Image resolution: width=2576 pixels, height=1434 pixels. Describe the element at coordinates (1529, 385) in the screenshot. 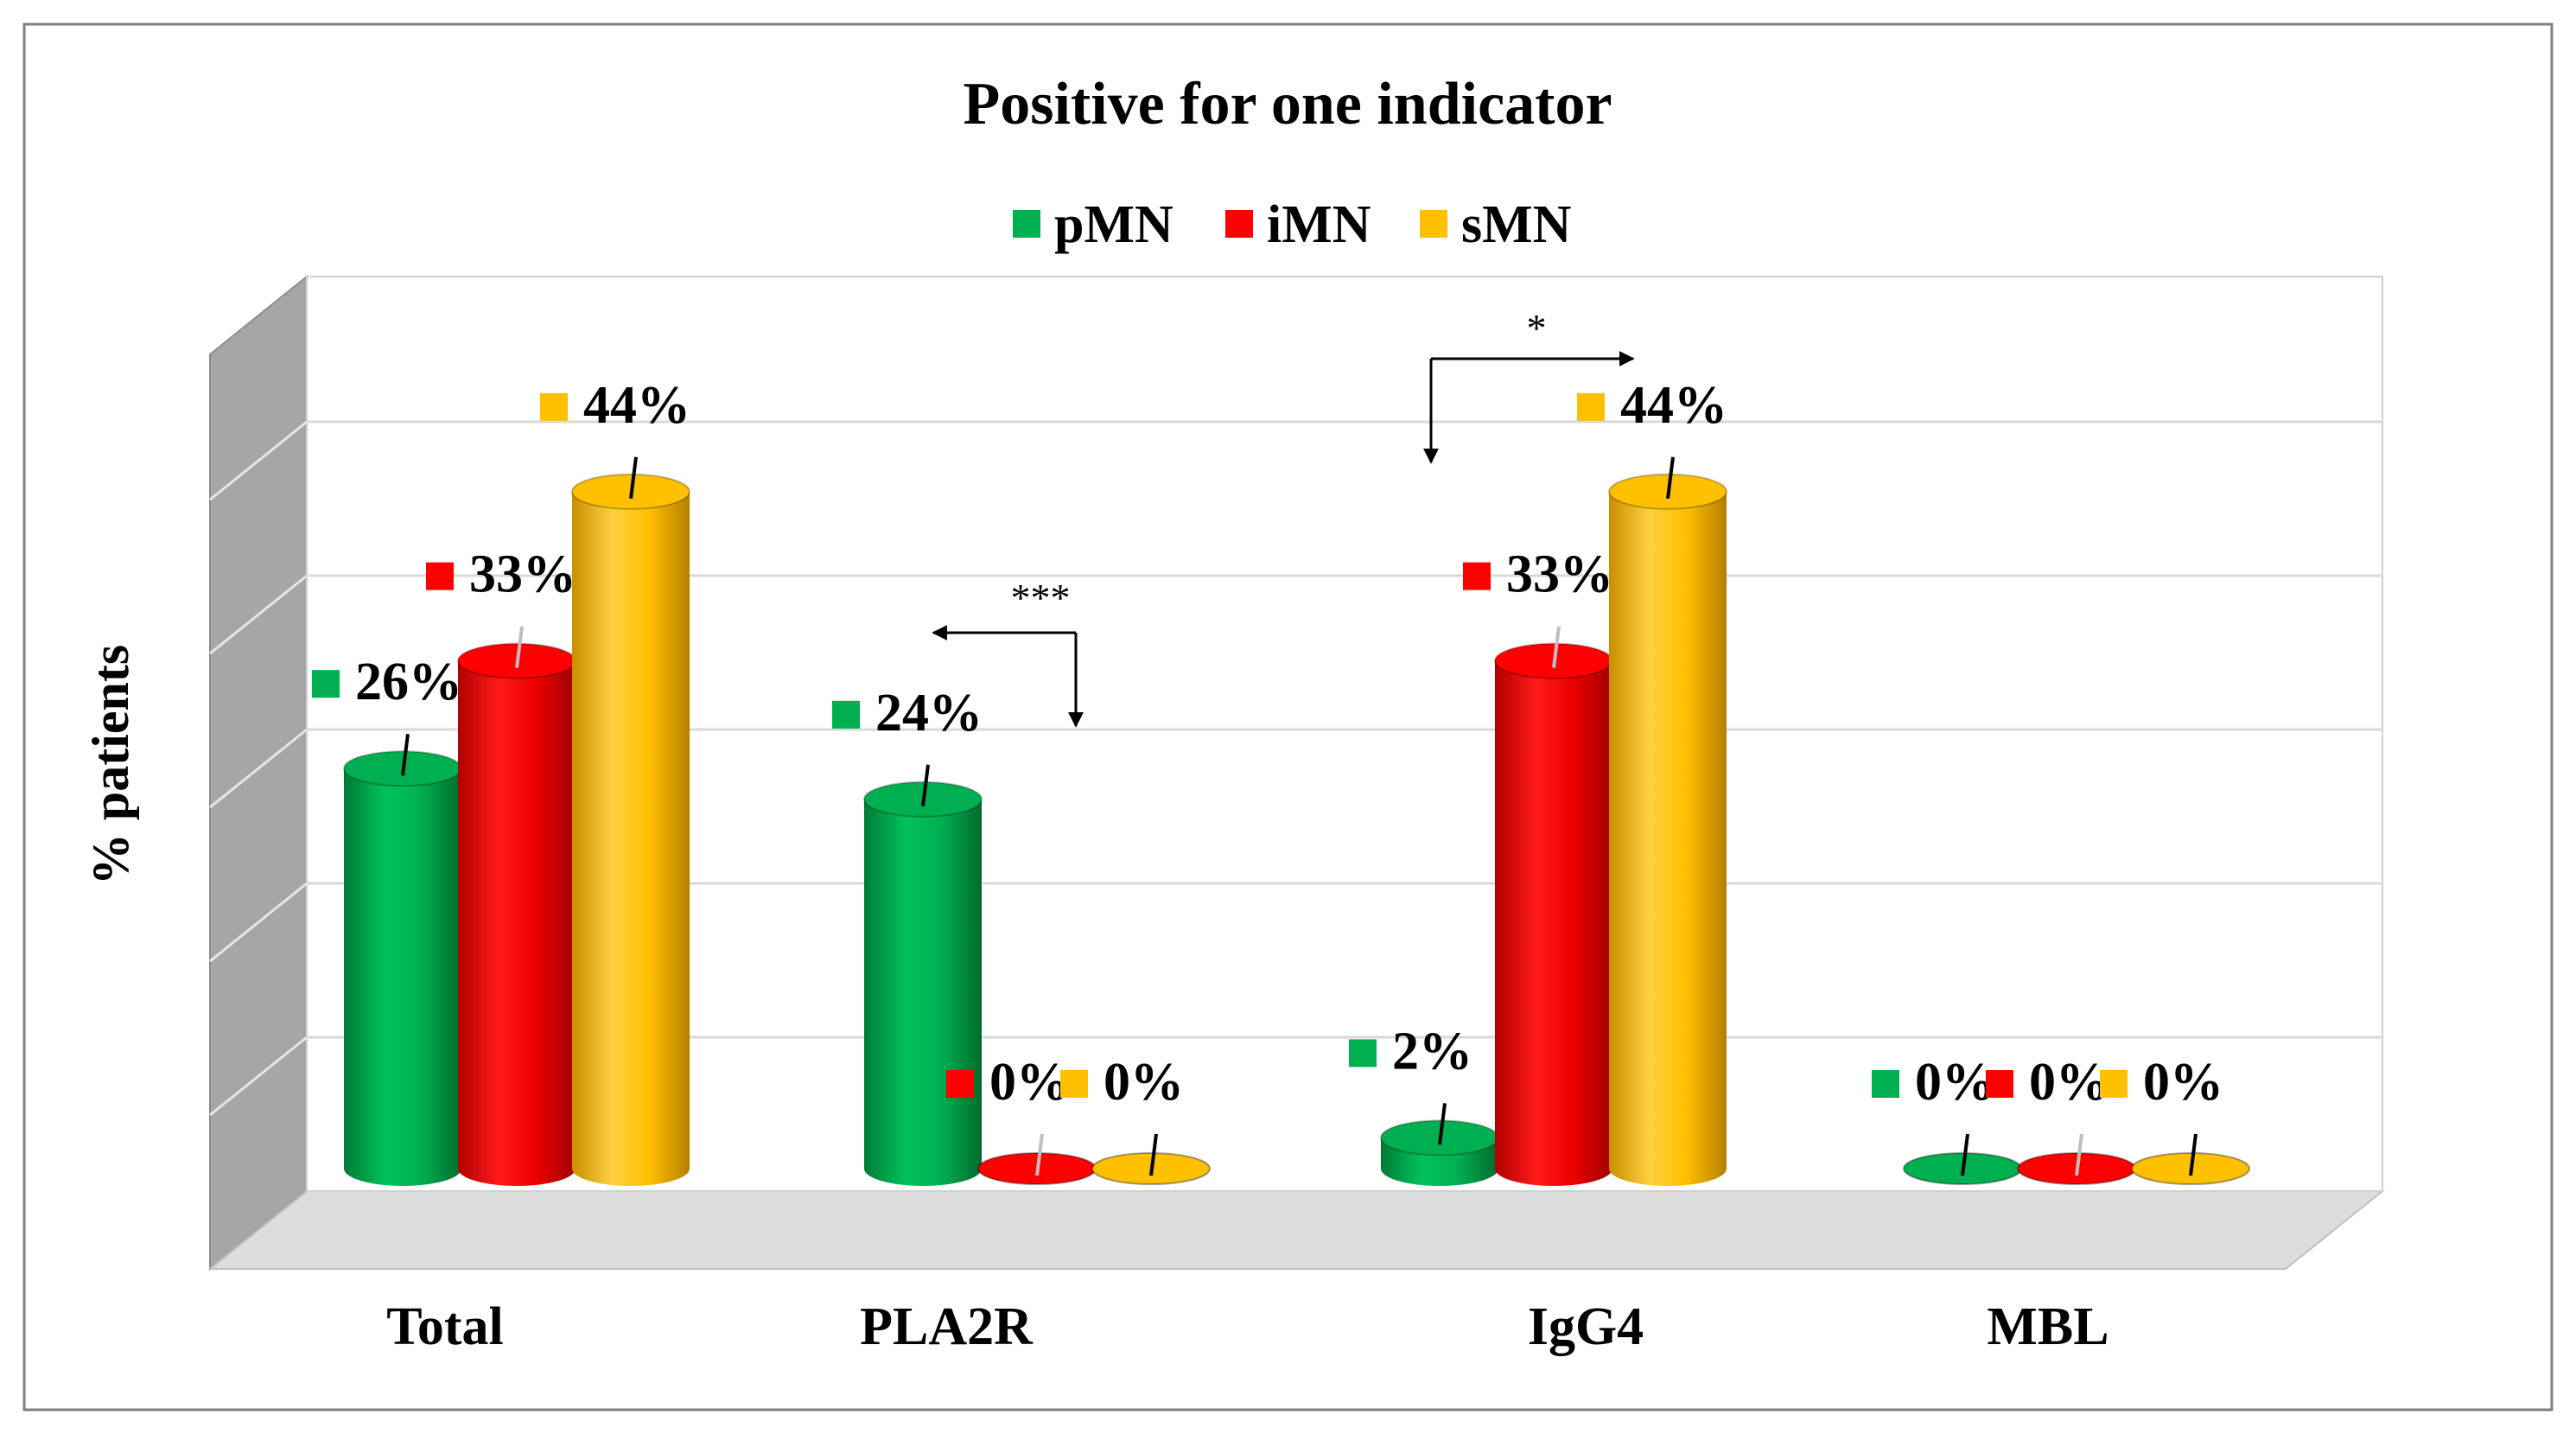

I see `significance-igg4: *` at that location.